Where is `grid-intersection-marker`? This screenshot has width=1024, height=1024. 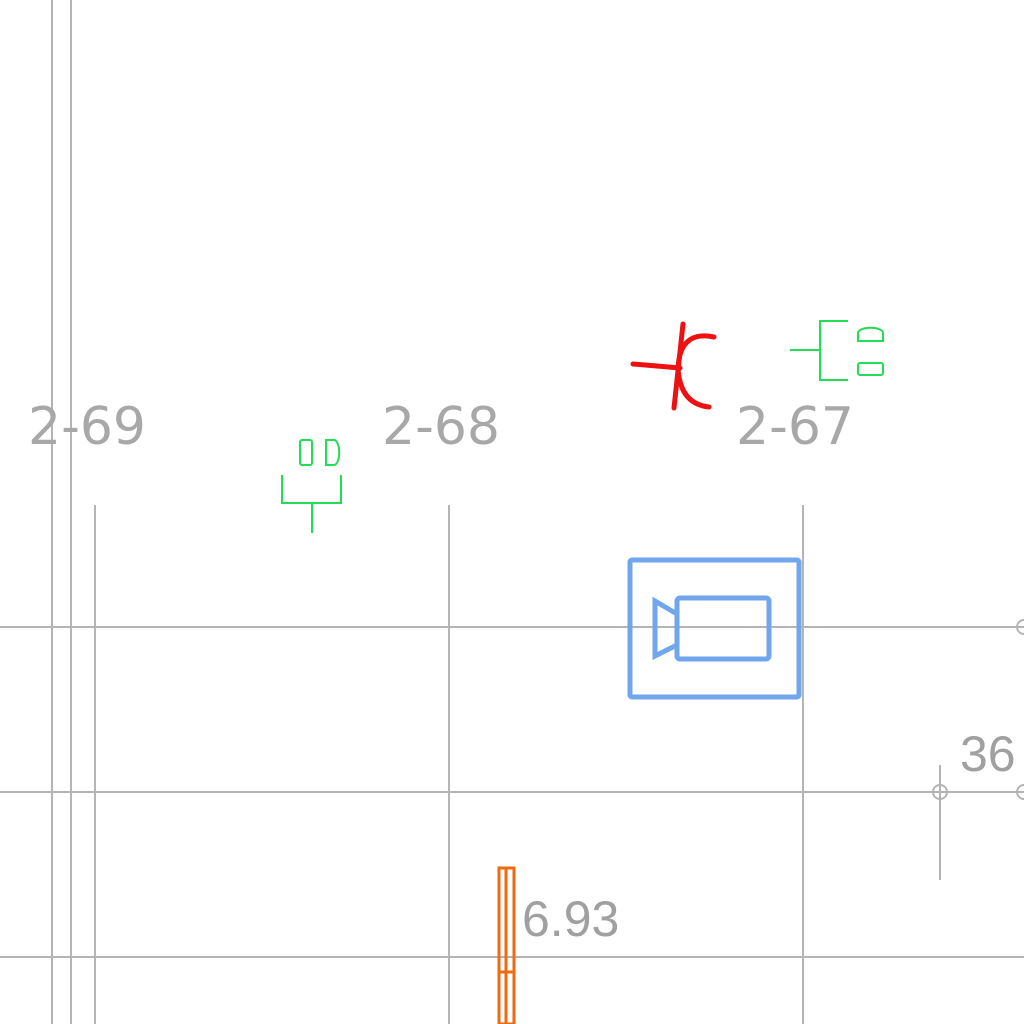
grid-intersection-marker is located at coordinates (940, 792).